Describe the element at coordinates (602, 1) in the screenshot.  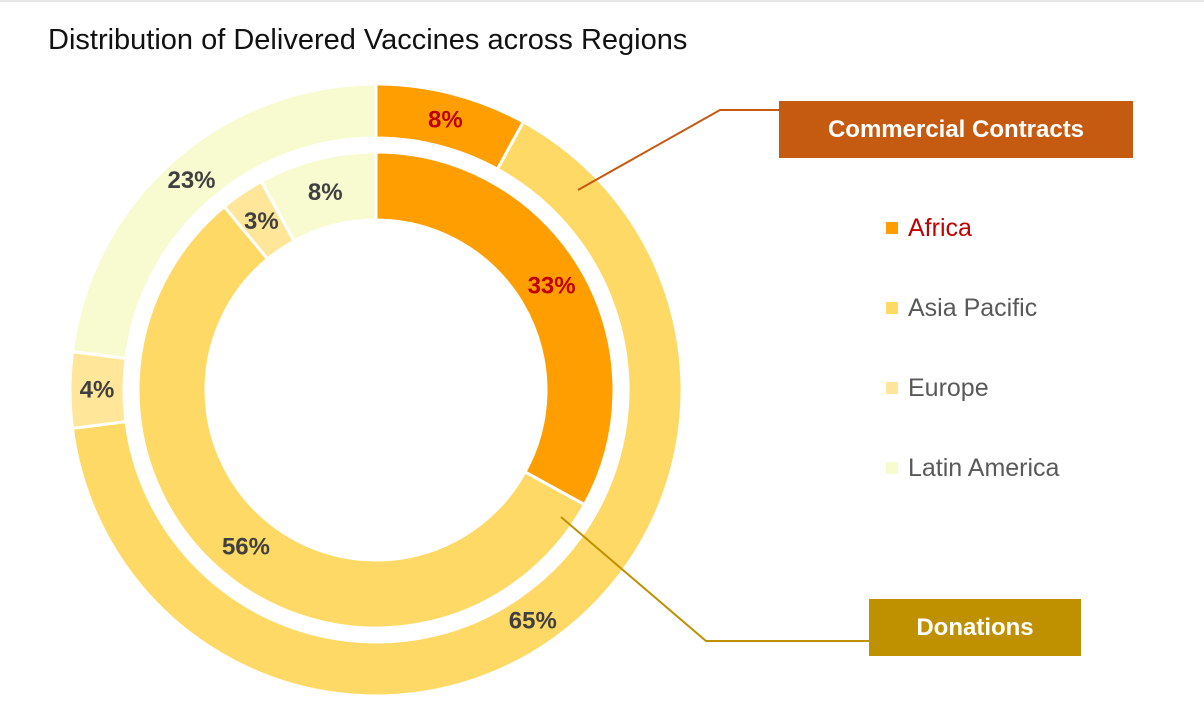
I see `top-border-line` at that location.